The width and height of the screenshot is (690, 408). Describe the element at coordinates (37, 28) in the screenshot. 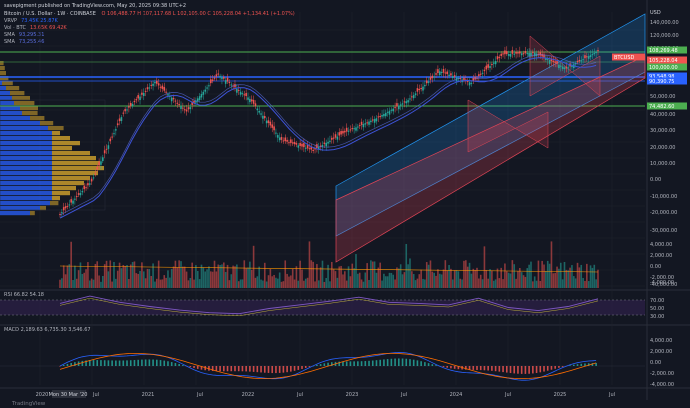

I see `vol-legend: Vol · BTC 13.65K 69.42K` at that location.